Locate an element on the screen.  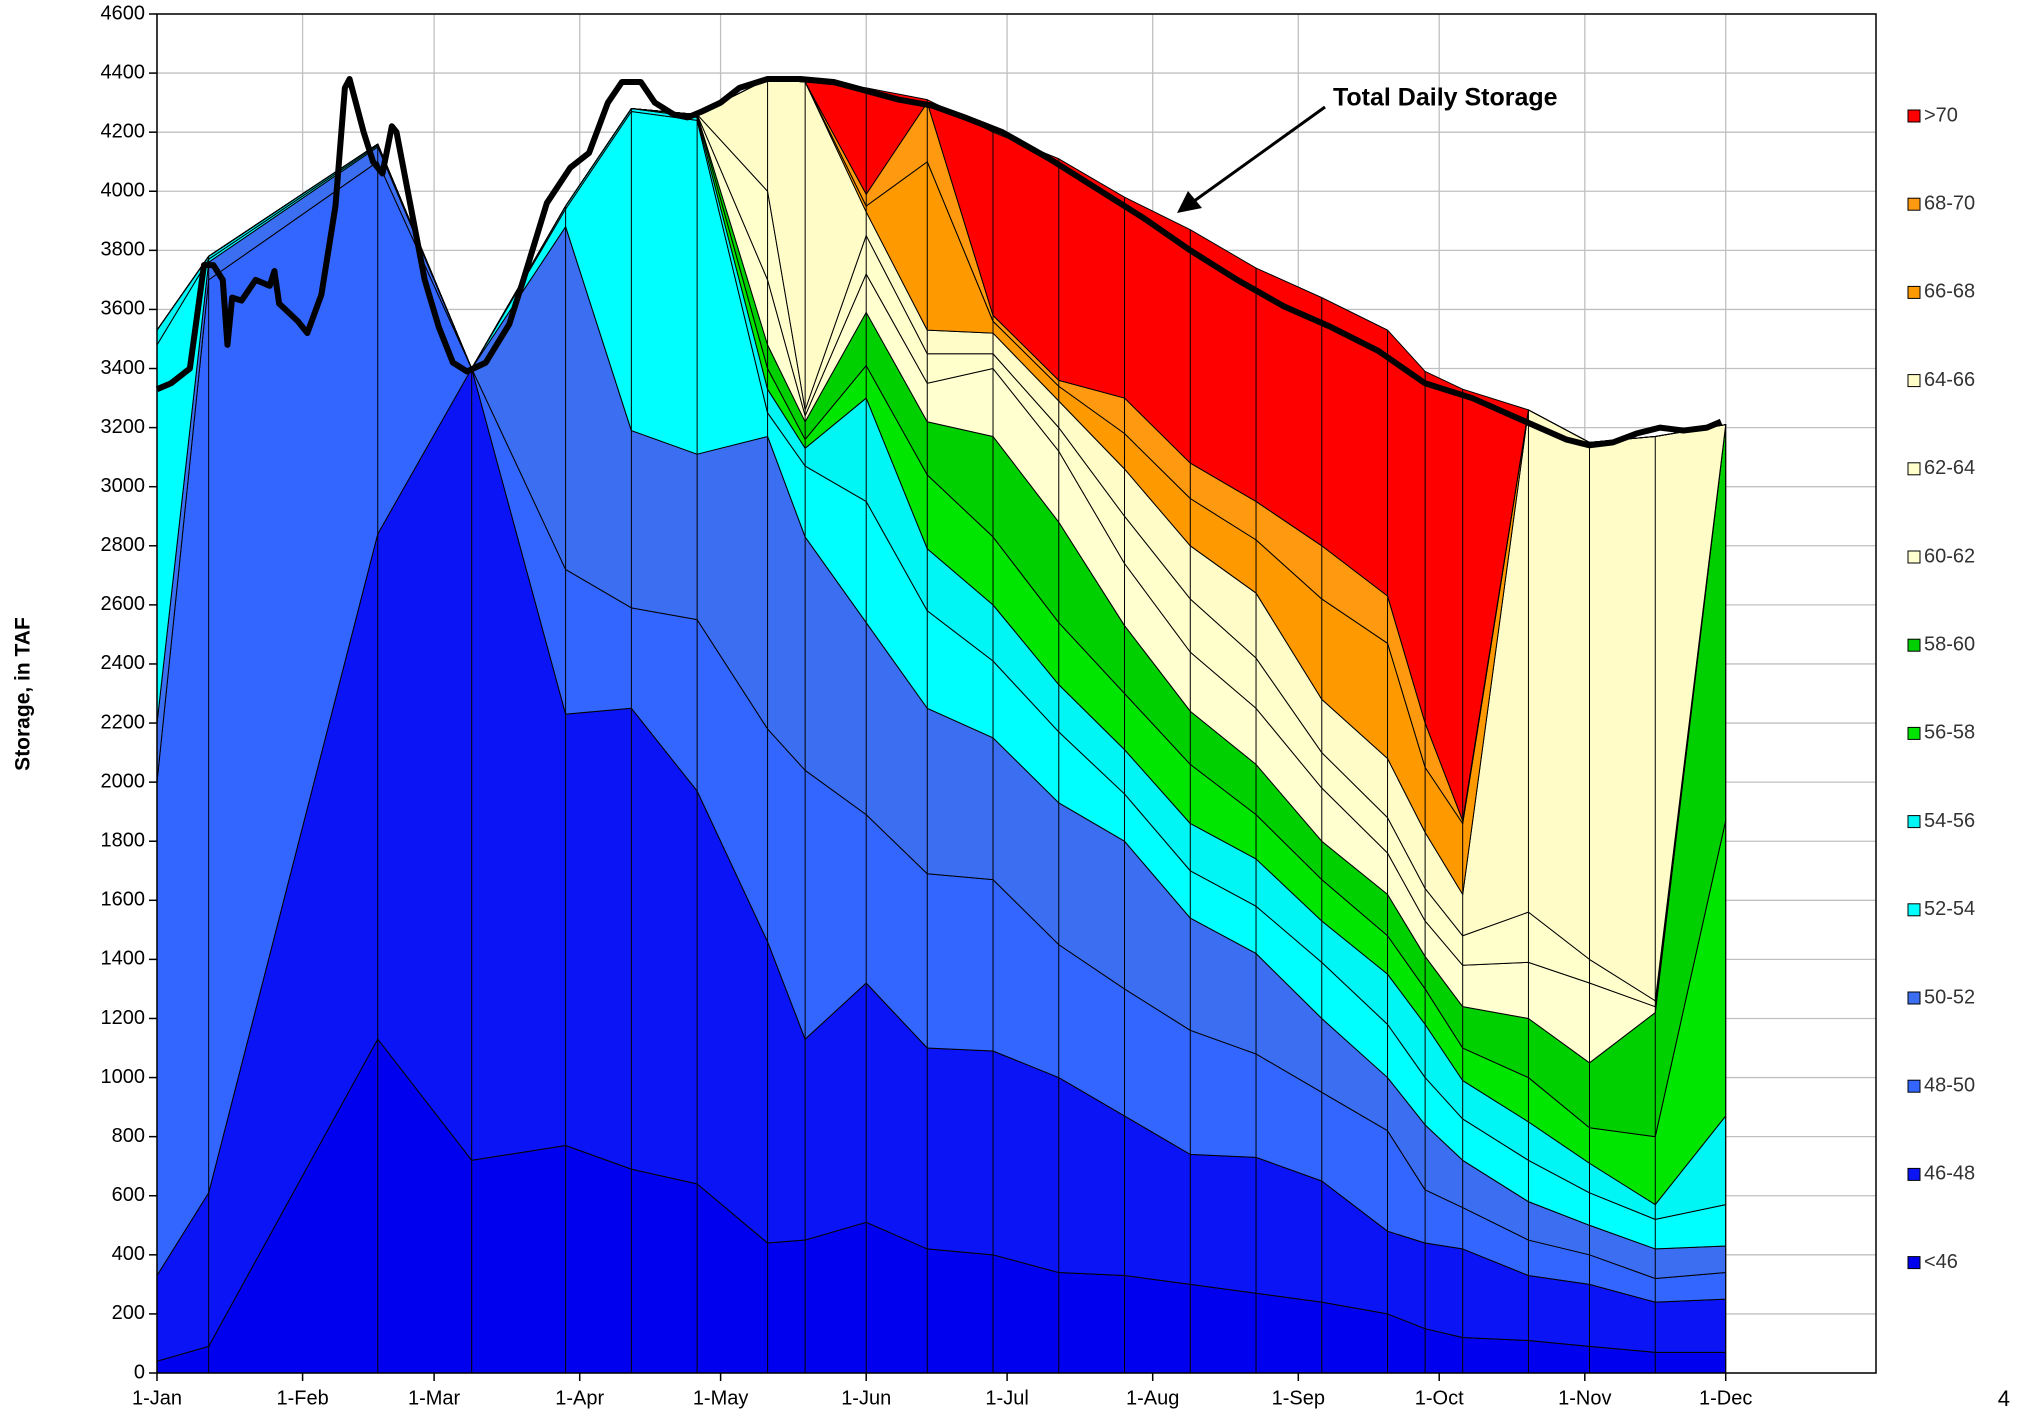
x-tick-label: 1-Oct is located at coordinates (1439, 1398).